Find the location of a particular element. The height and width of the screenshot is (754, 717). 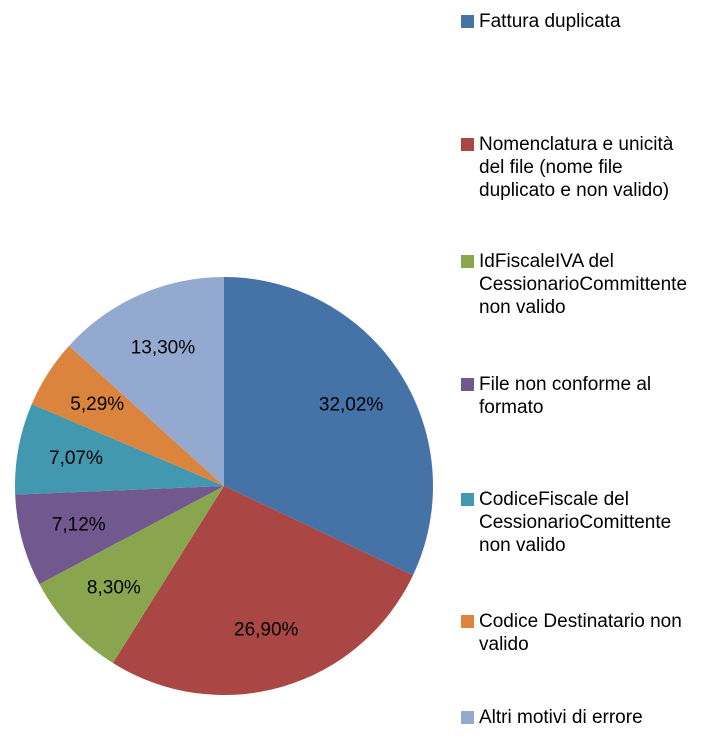

legend-label: Codice Destinatario non valido is located at coordinates (580, 633).